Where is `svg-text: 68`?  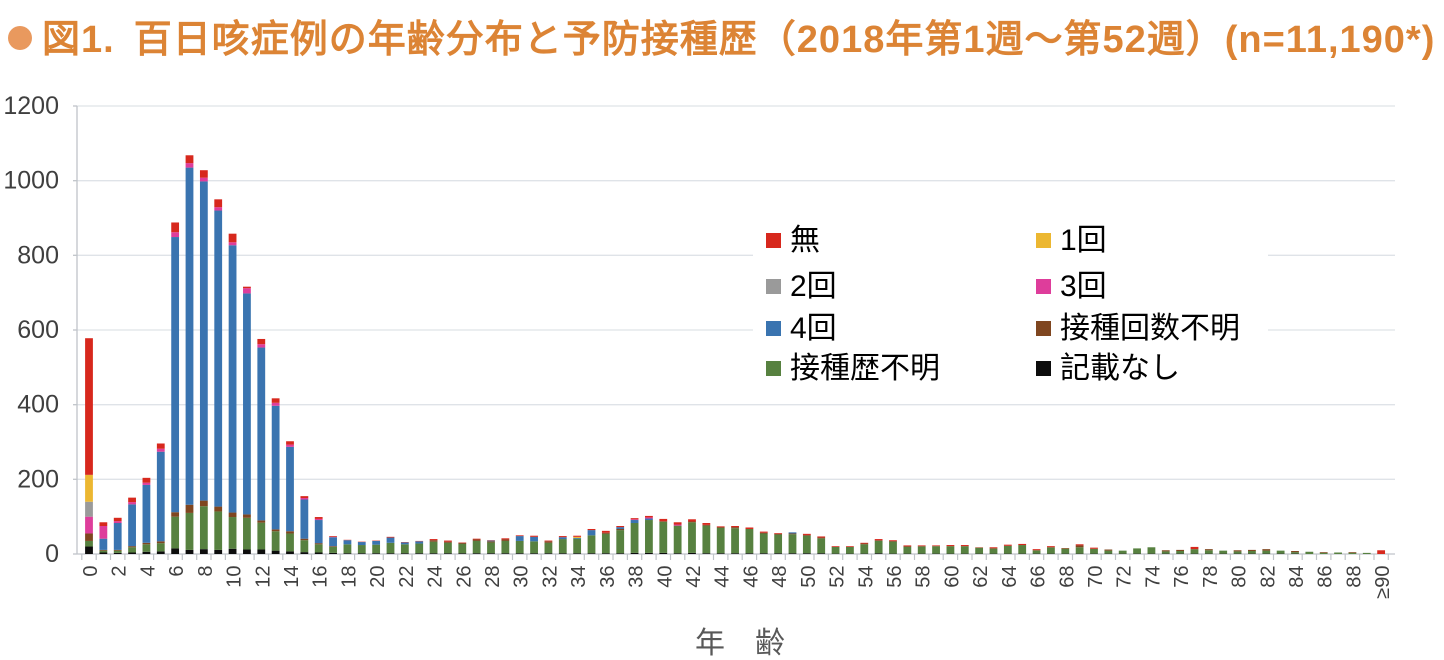 svg-text: 68 is located at coordinates (1067, 577).